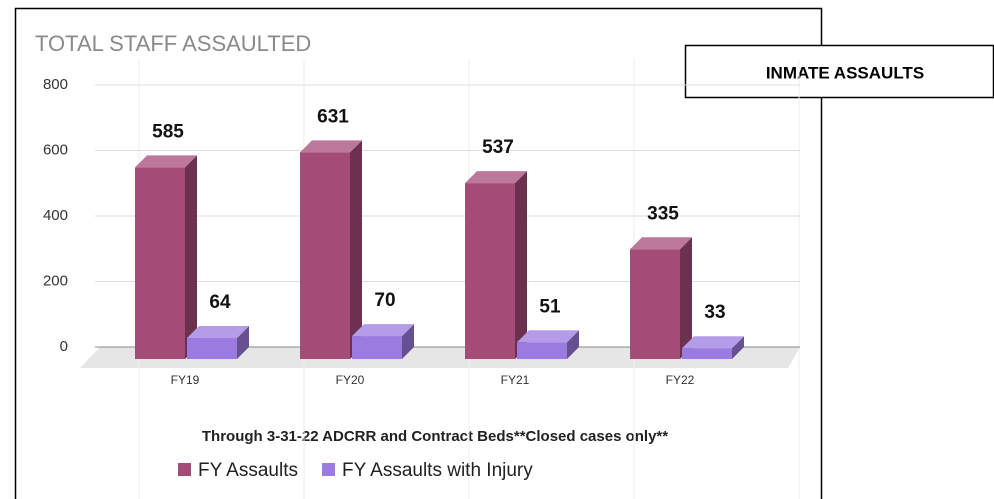  I want to click on x-tick-label: FY22, so click(680, 380).